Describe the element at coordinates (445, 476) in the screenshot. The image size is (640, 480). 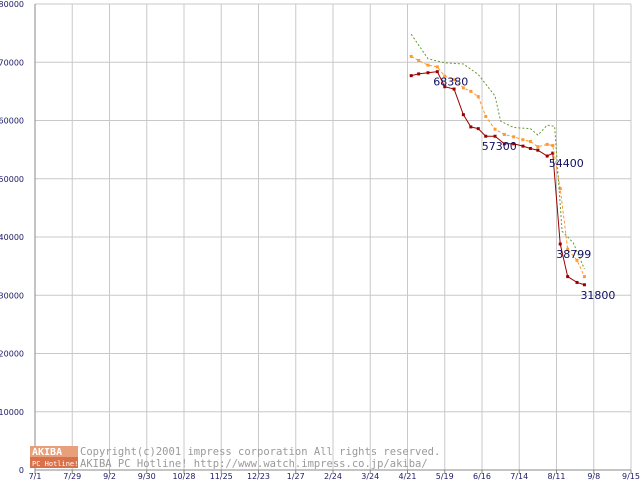
I see `x-tick-label-11: 5/19` at that location.